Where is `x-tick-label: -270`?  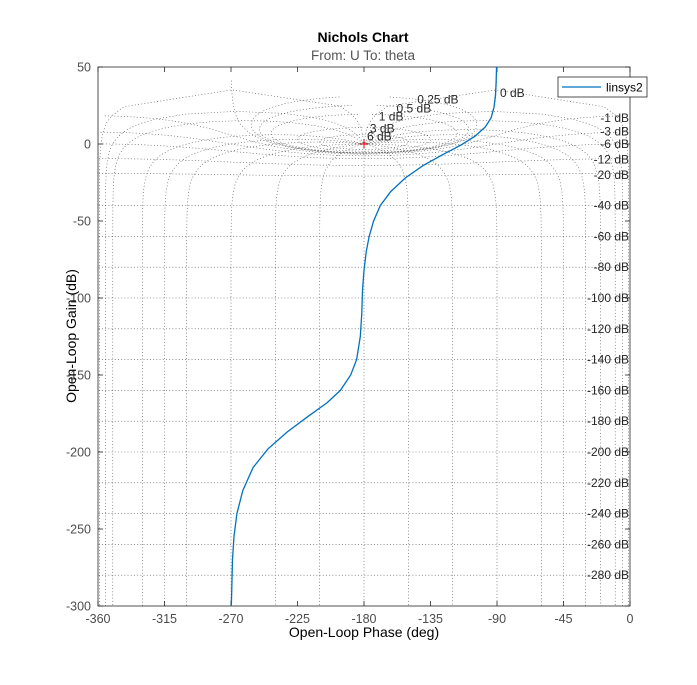
x-tick-label: -270 is located at coordinates (230, 619).